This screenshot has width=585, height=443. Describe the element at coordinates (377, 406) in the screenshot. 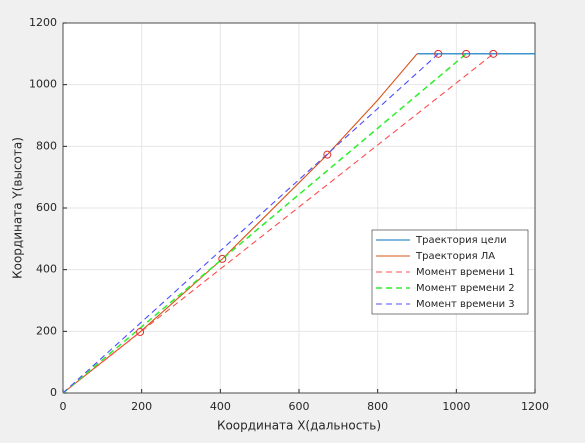

I see `x-tick-label: 800` at that location.